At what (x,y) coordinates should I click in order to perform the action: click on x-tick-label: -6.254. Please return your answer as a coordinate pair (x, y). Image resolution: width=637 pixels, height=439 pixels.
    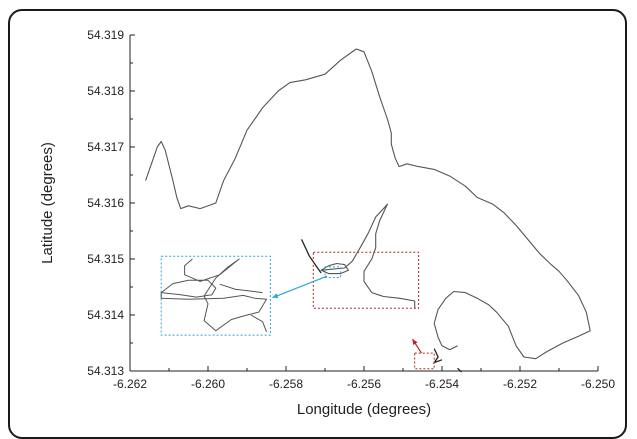
    Looking at the image, I should click on (442, 384).